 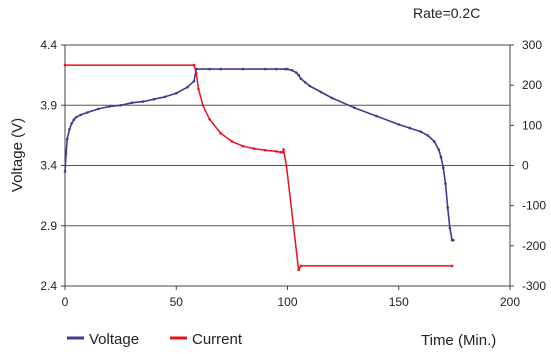 What do you see at coordinates (48, 286) in the screenshot?
I see `y-tick-label: 2.4` at bounding box center [48, 286].